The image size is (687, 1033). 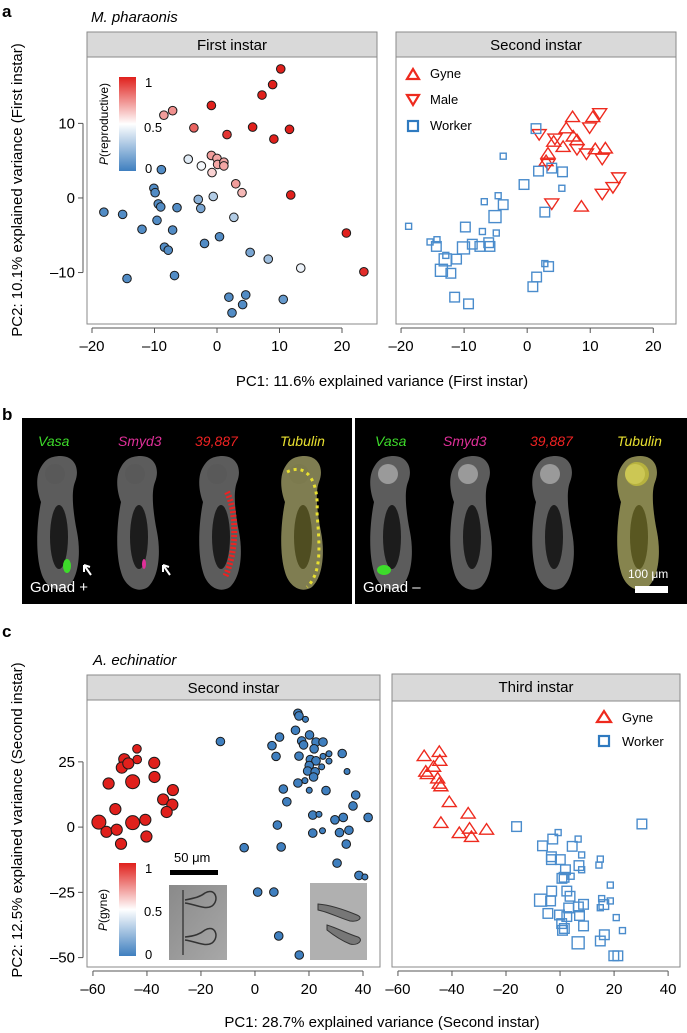 I want to click on facet-strip, so click(x=233, y=687).